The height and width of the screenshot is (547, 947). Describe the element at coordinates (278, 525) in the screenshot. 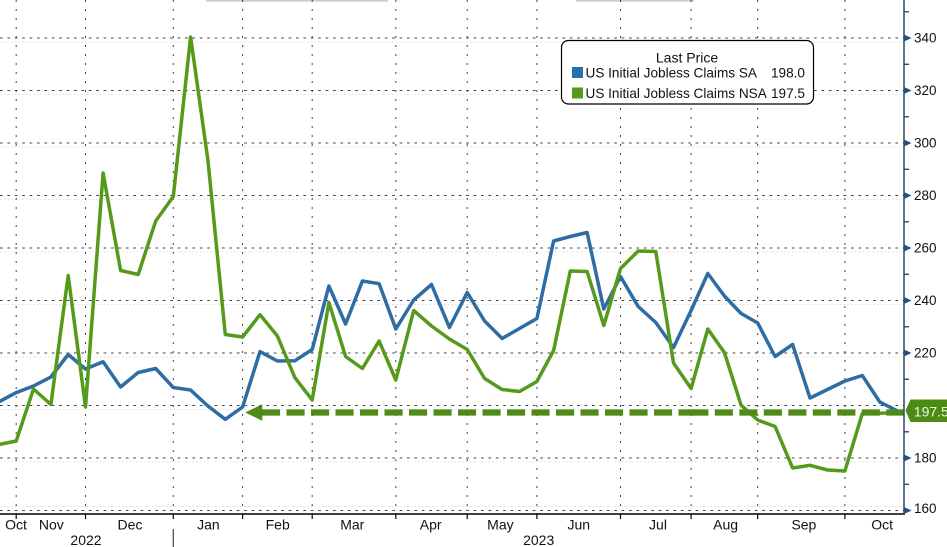

I see `svg-text: Feb` at that location.